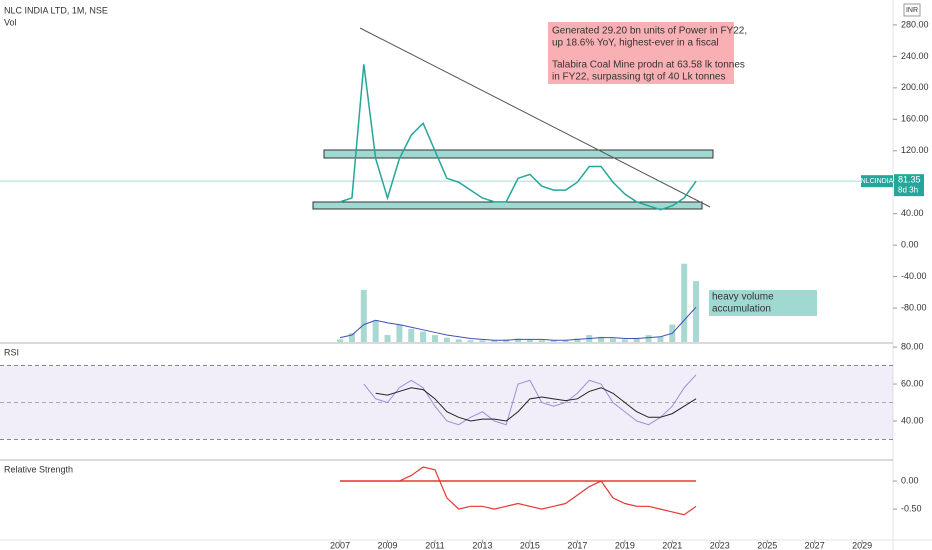  Describe the element at coordinates (10, 22) in the screenshot. I see `volume-label: Vol` at that location.